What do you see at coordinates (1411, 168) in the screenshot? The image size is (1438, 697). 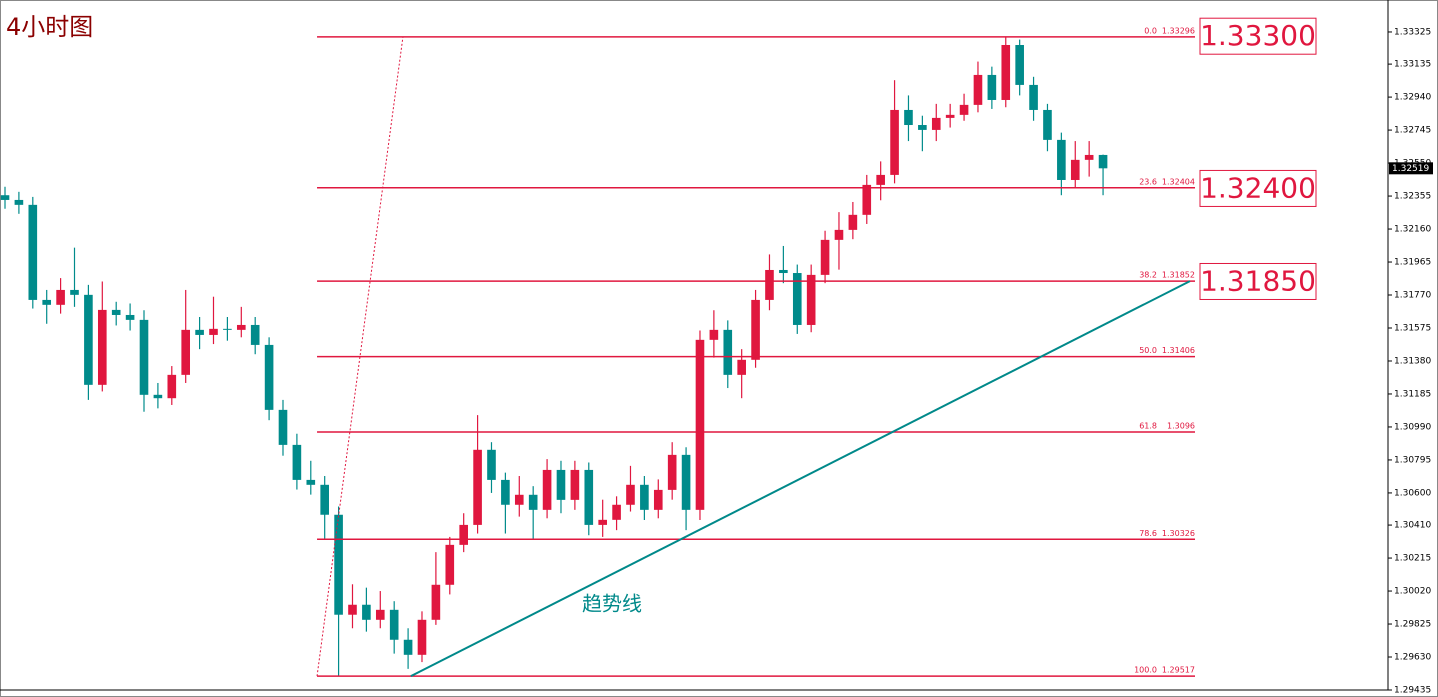 I see `current-price-box` at bounding box center [1411, 168].